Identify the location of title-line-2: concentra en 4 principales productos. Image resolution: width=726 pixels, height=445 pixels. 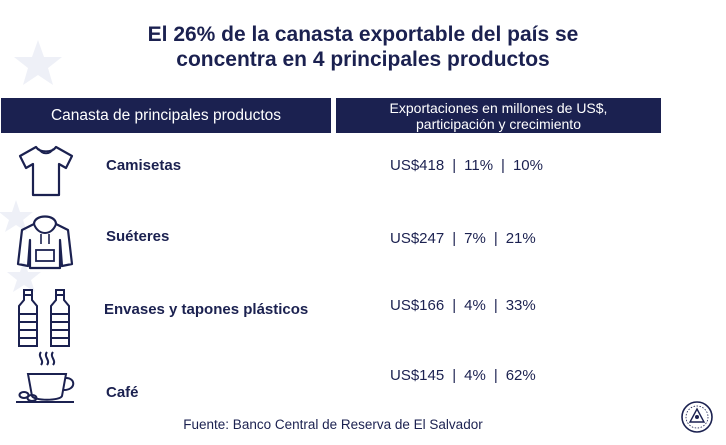
(363, 59).